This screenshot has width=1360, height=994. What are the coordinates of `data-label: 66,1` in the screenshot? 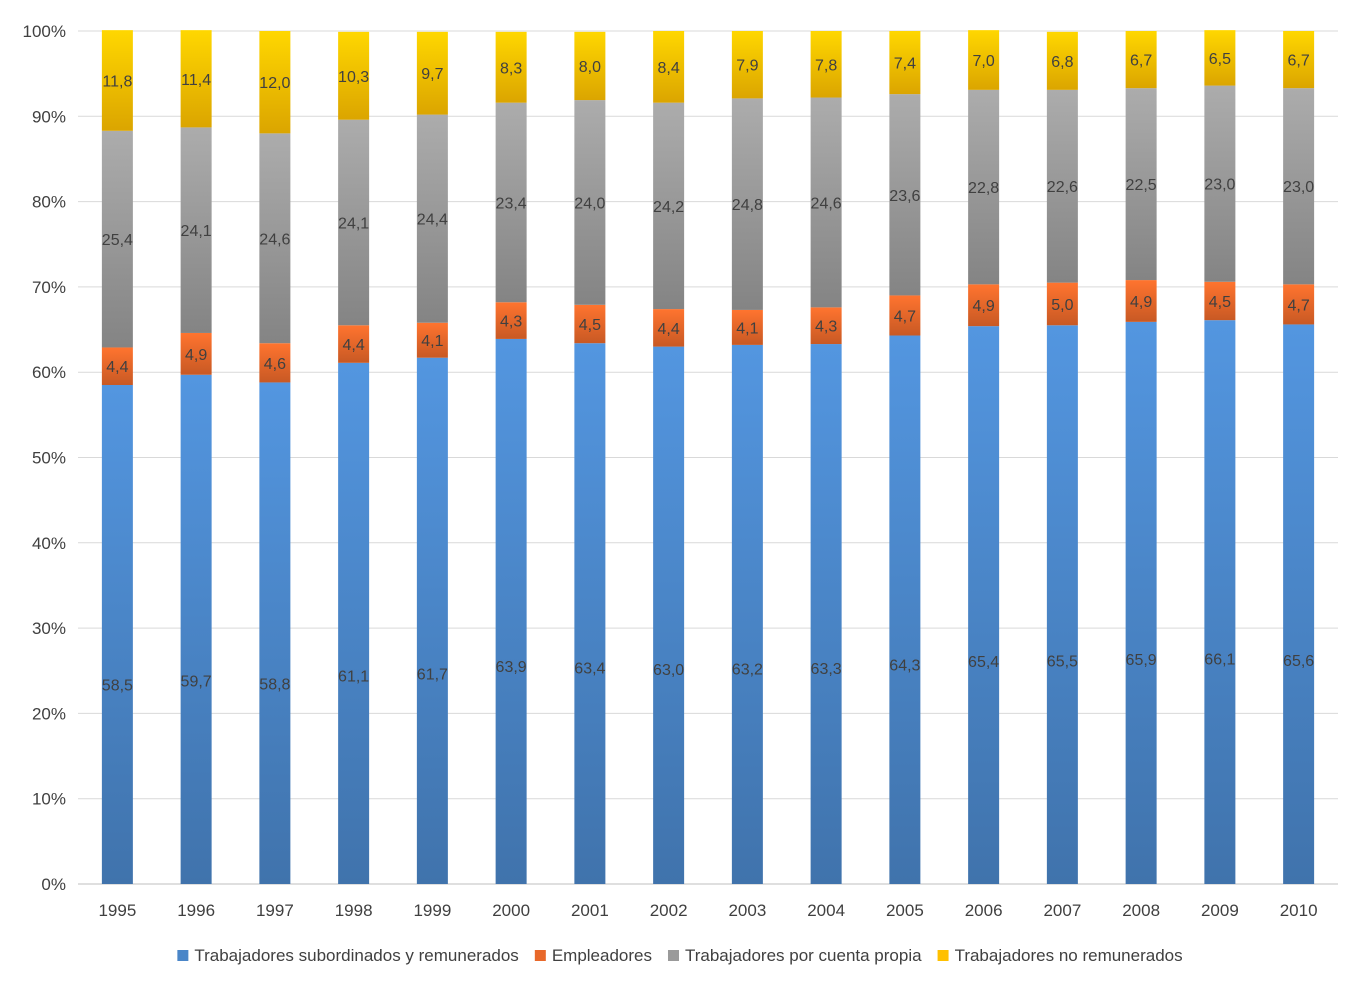 It's located at (1219, 659).